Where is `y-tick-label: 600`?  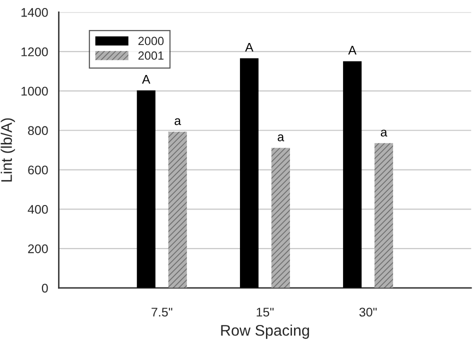 y-tick-label: 600 is located at coordinates (38, 170).